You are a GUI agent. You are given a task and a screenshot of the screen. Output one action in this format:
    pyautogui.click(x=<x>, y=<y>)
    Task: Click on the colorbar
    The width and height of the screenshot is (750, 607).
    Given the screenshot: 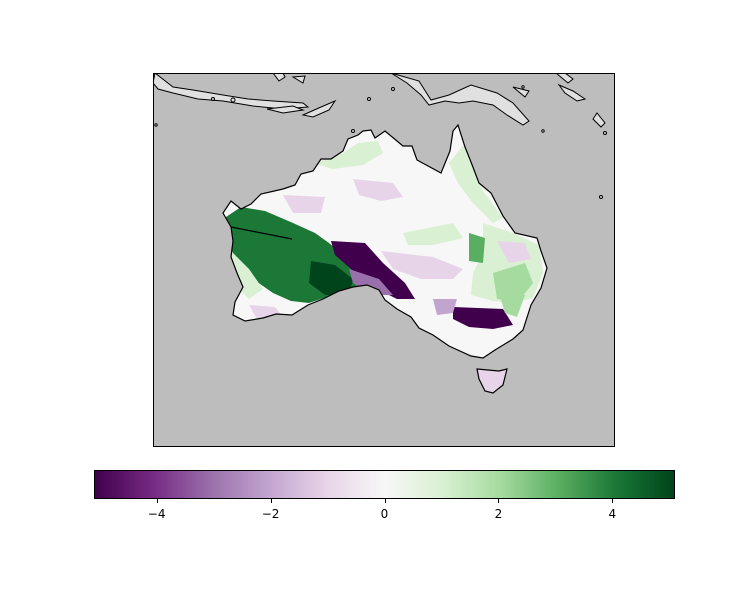 What is the action you would take?
    pyautogui.click(x=384, y=484)
    